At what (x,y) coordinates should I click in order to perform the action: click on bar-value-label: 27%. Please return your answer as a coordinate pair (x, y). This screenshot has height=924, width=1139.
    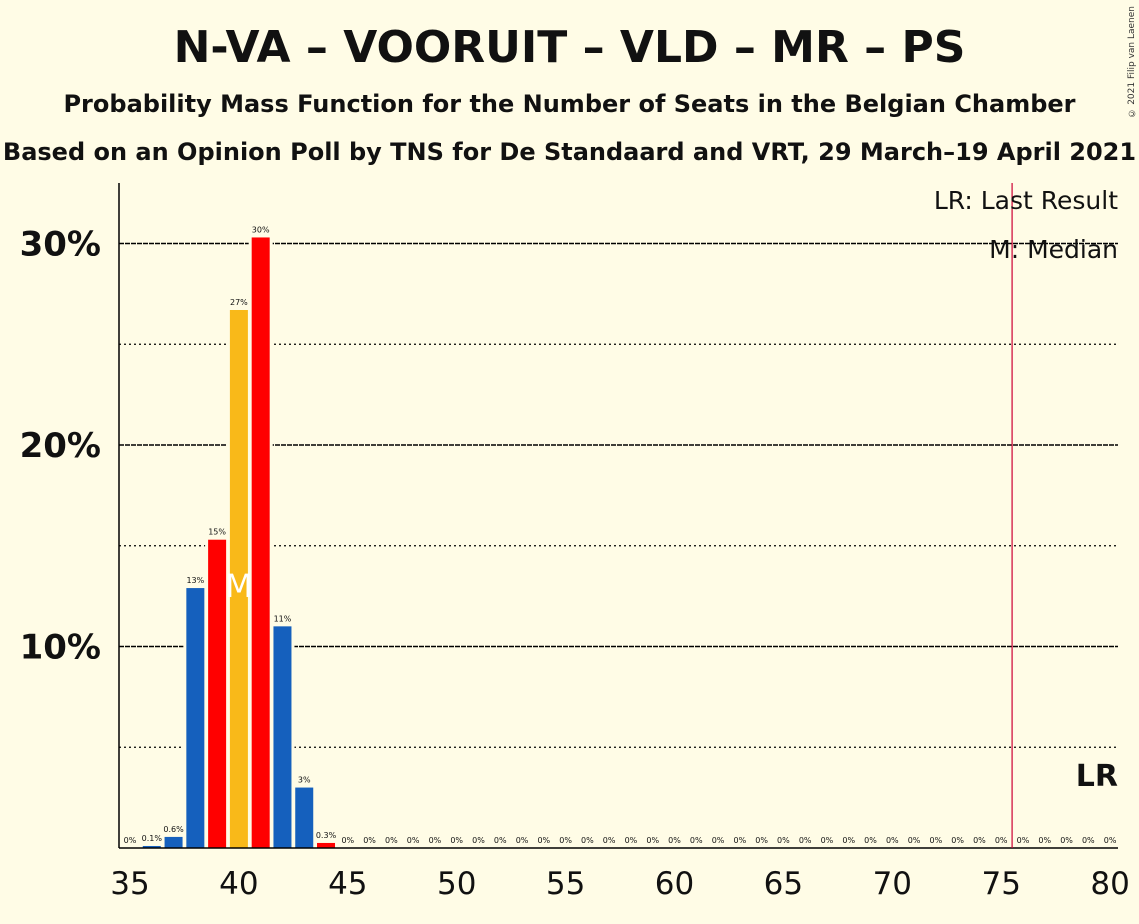
    Looking at the image, I should click on (239, 302).